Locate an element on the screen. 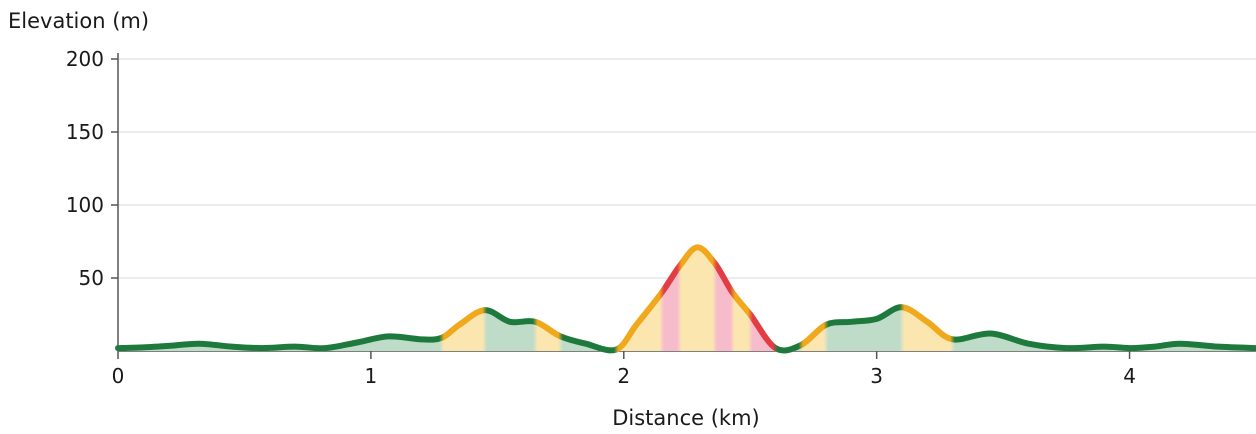 This screenshot has height=434, width=1256. y-tick-label: 50 is located at coordinates (91, 278).